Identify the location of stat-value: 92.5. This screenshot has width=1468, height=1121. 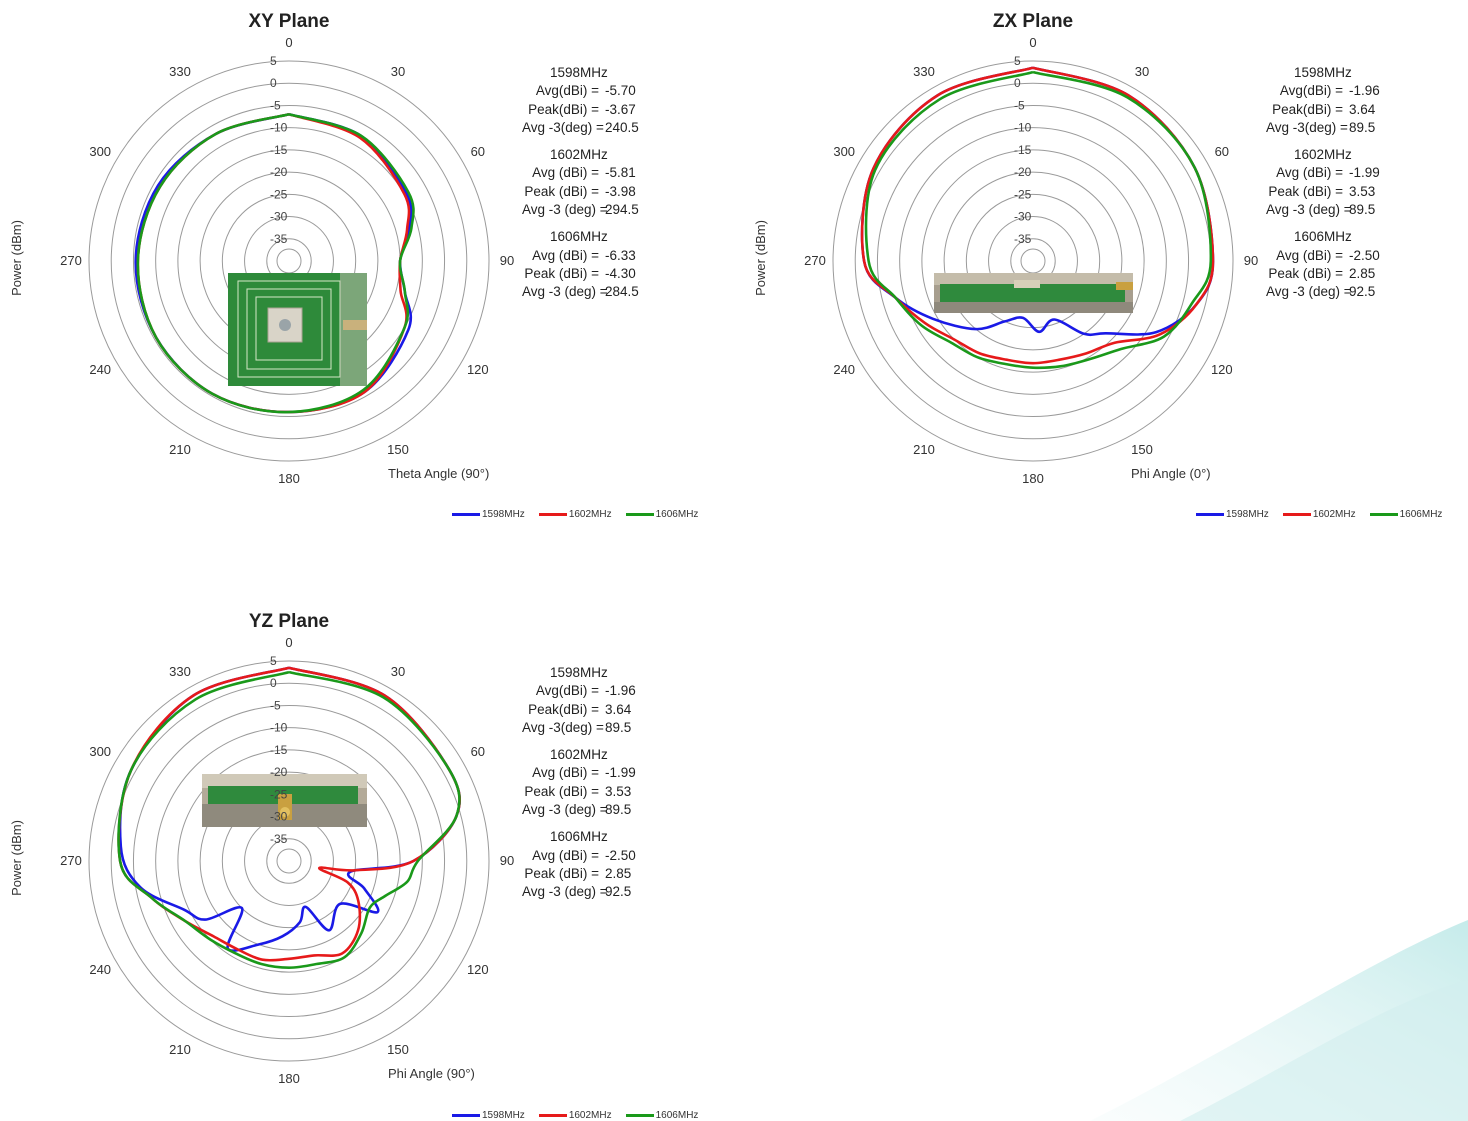
(618, 892).